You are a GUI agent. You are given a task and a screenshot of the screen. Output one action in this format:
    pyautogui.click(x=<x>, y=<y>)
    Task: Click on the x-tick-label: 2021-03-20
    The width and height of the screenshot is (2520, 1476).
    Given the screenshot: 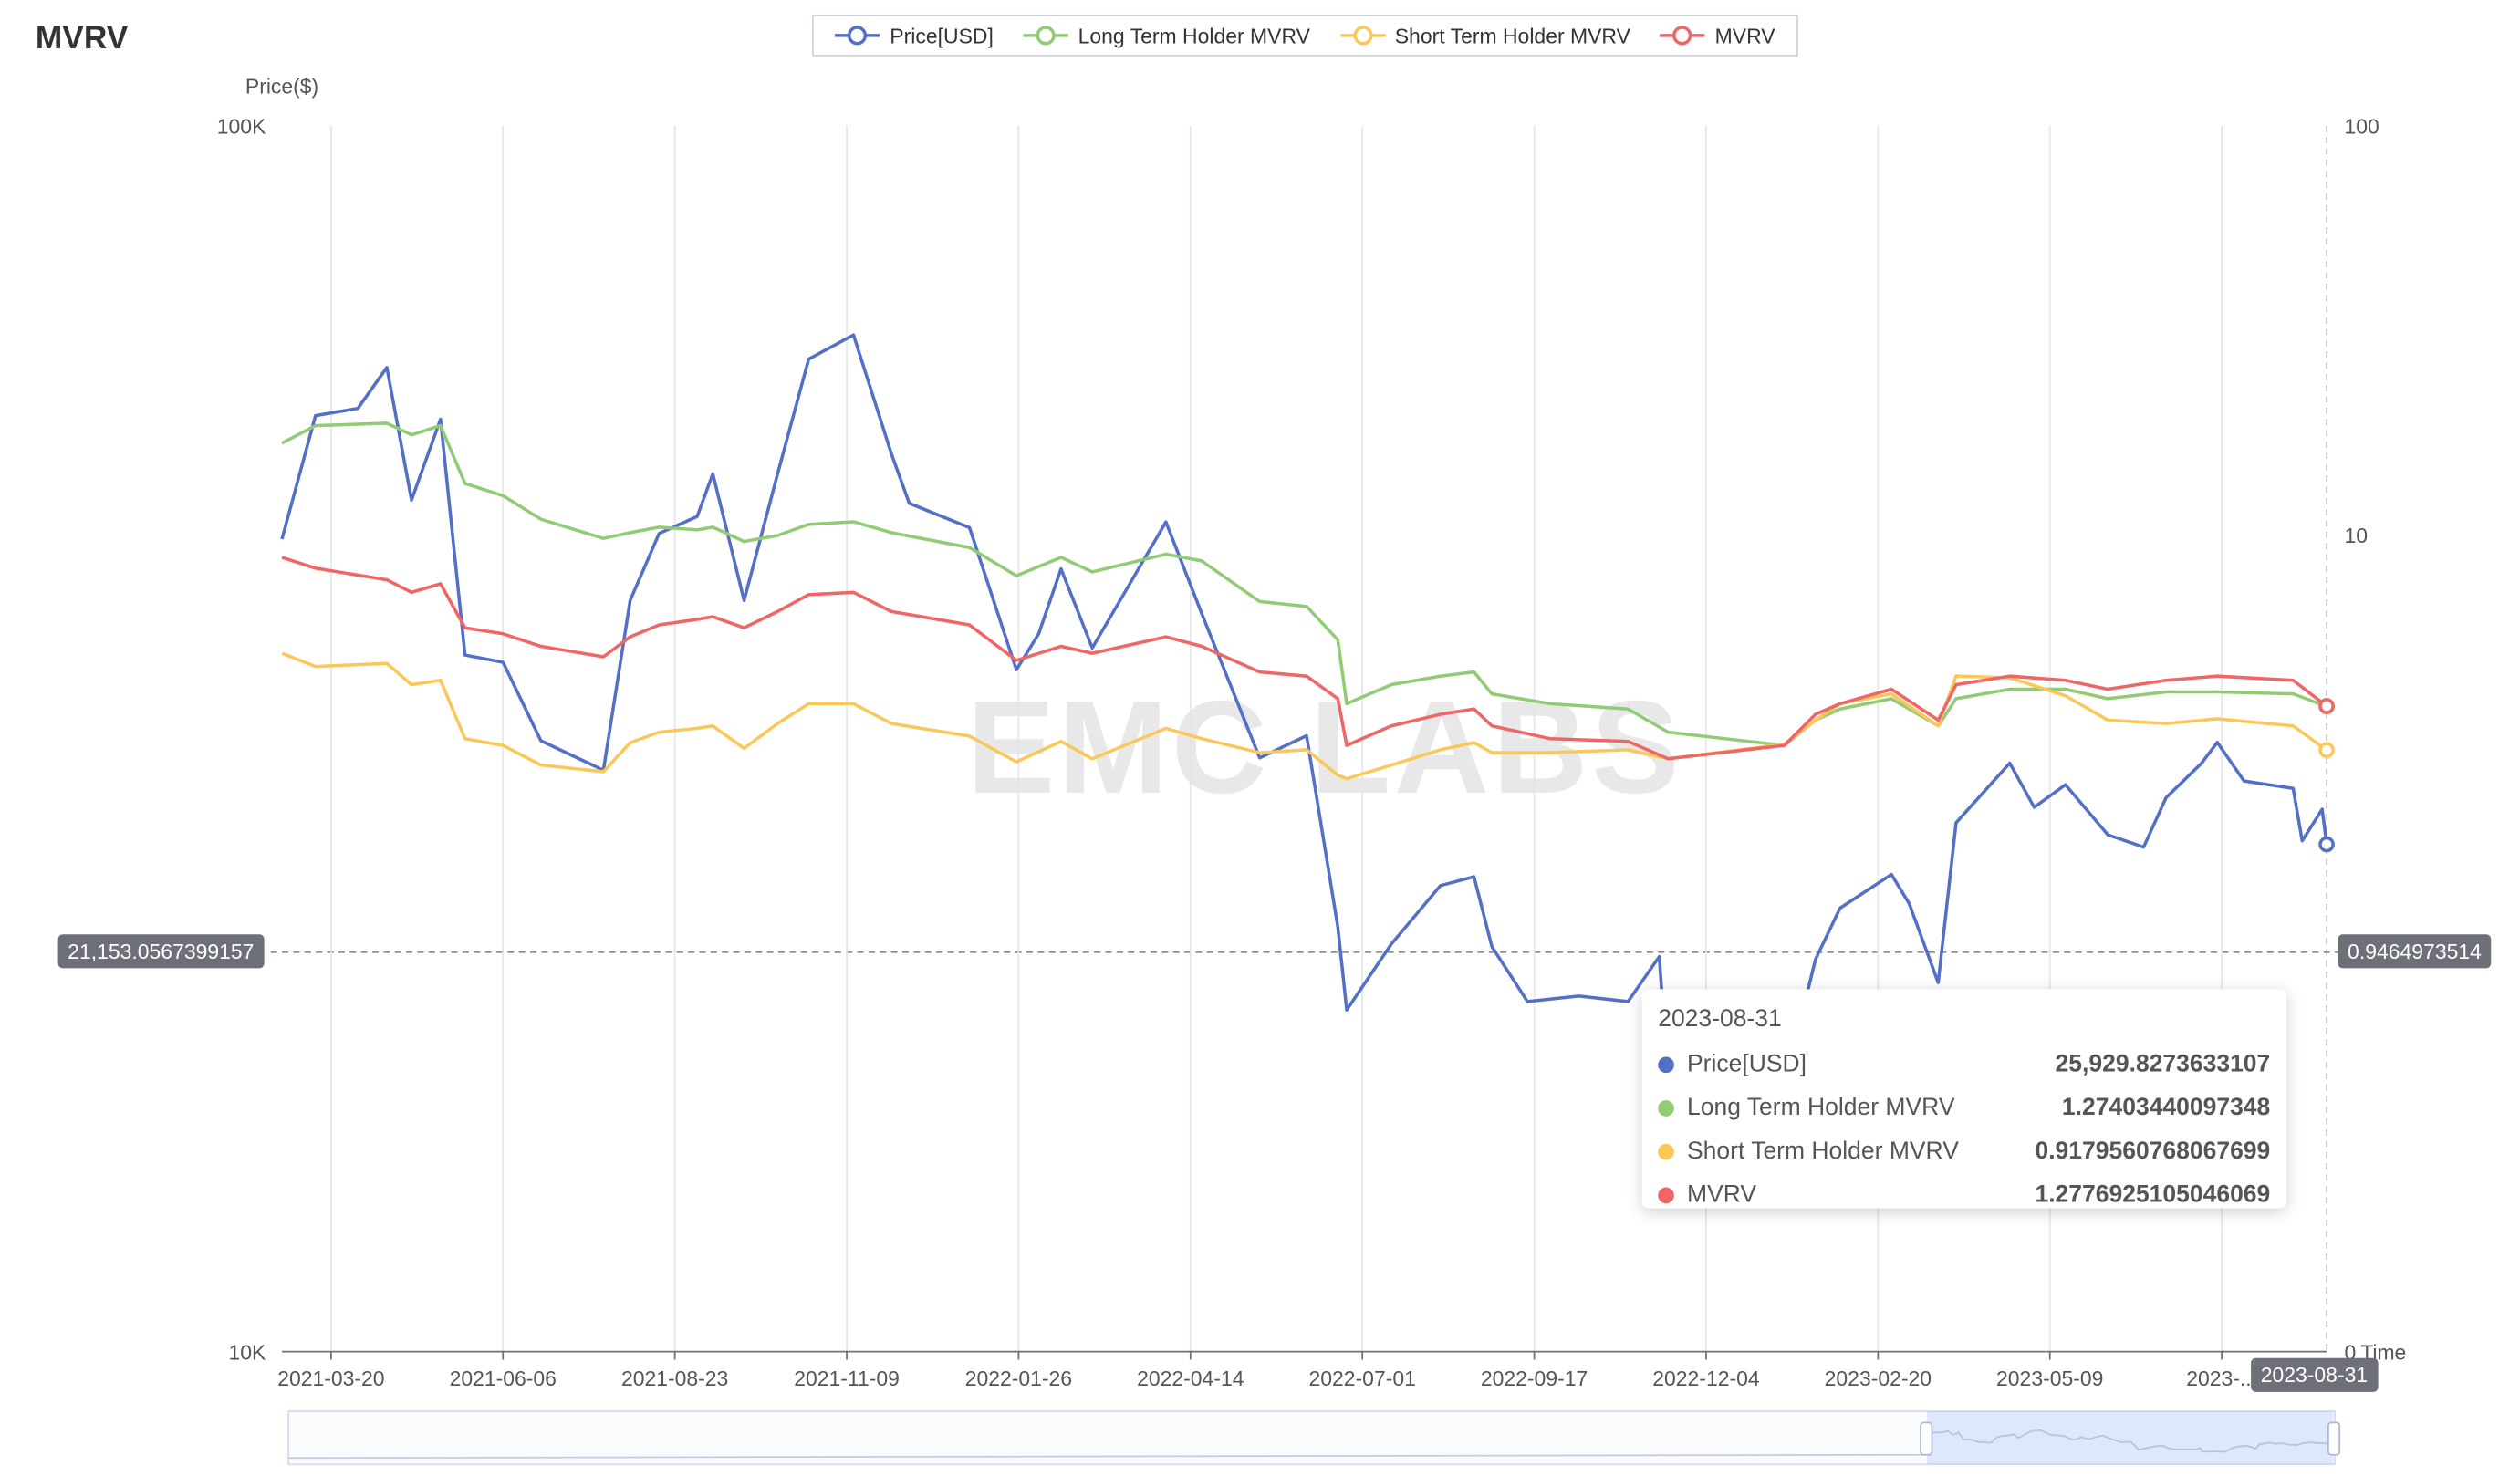 What is the action you would take?
    pyautogui.click(x=331, y=1378)
    